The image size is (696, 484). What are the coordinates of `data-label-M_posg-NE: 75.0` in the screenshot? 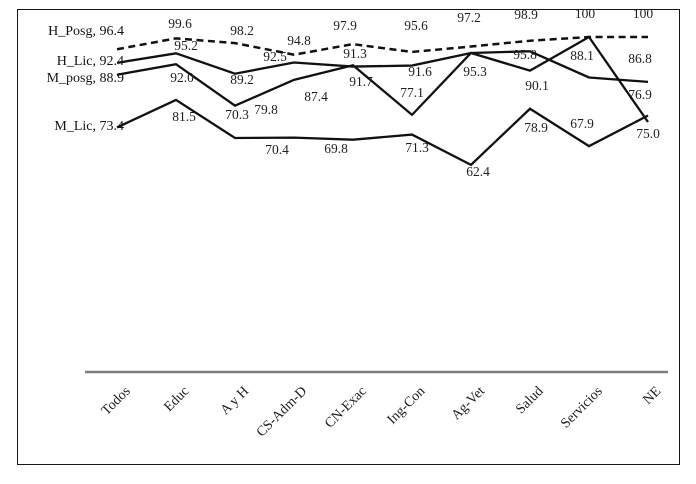 It's located at (648, 133).